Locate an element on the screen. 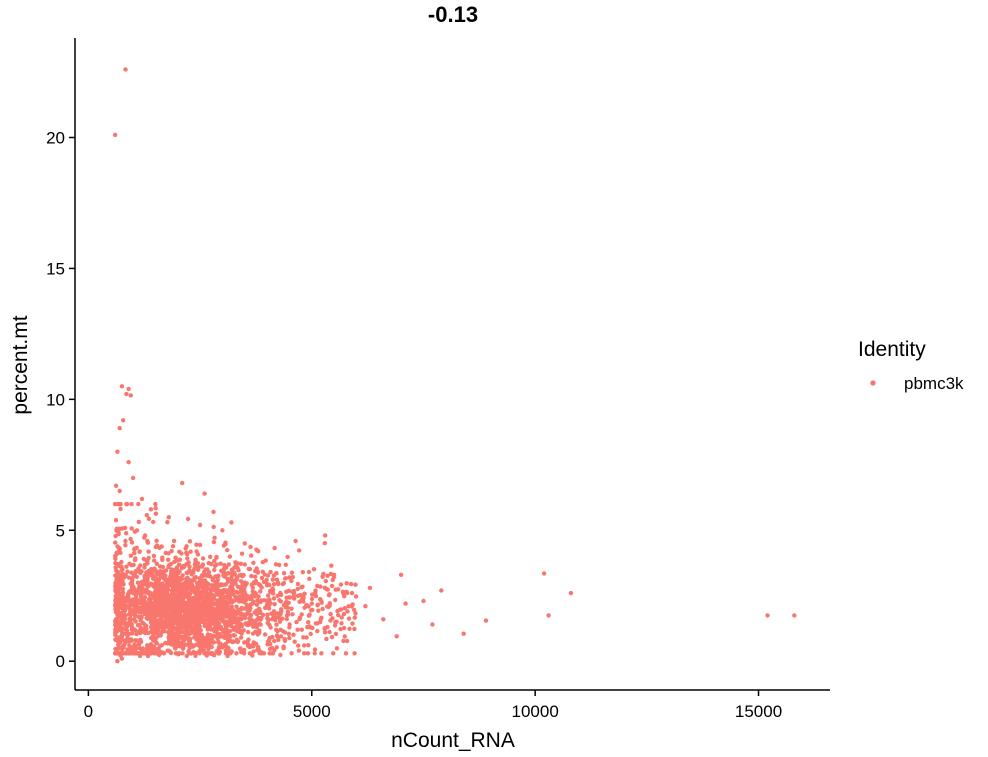  x-tick-label: 15000 is located at coordinates (758, 711).